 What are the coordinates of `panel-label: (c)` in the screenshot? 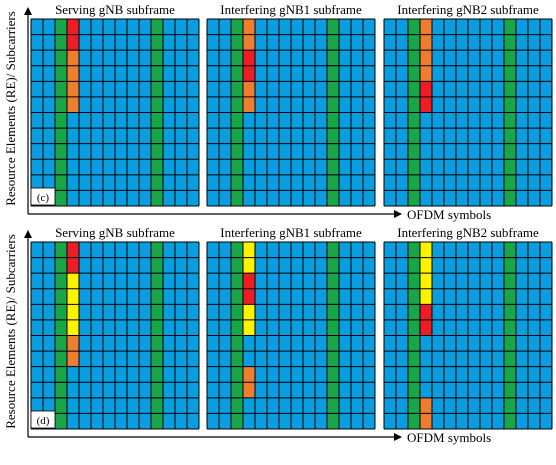 It's located at (43, 198).